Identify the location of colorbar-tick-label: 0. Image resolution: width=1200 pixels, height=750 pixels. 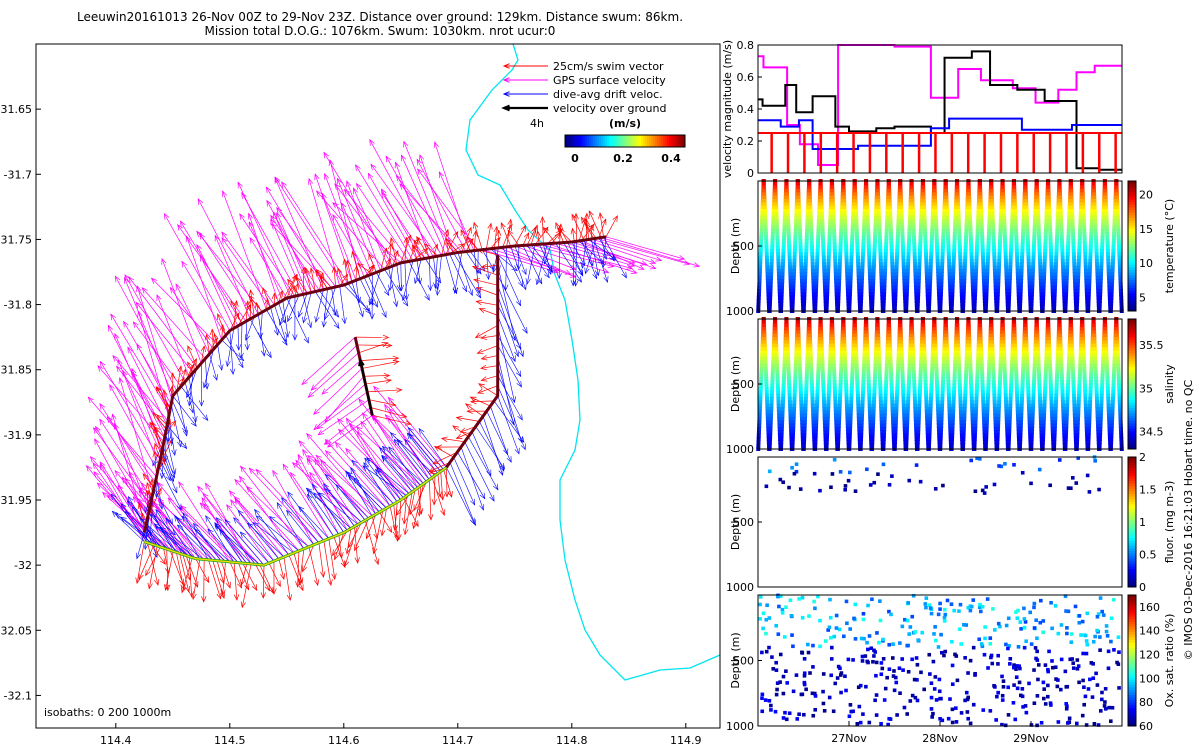
(575, 158).